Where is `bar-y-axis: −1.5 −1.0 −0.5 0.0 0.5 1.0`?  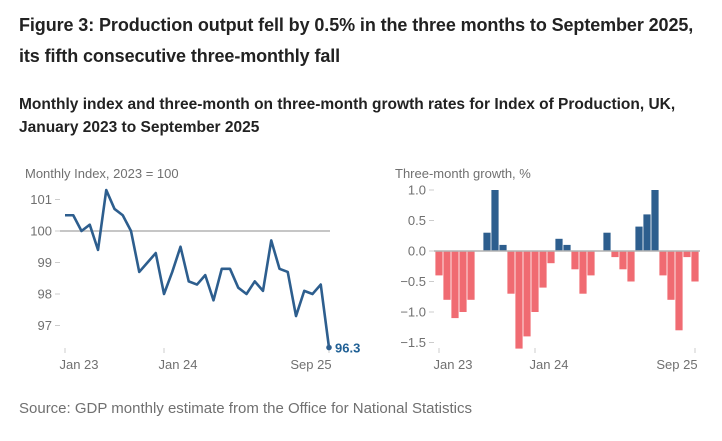
bar-y-axis: −1.5 −1.0 −0.5 0.0 0.5 1.0 is located at coordinates (417, 266).